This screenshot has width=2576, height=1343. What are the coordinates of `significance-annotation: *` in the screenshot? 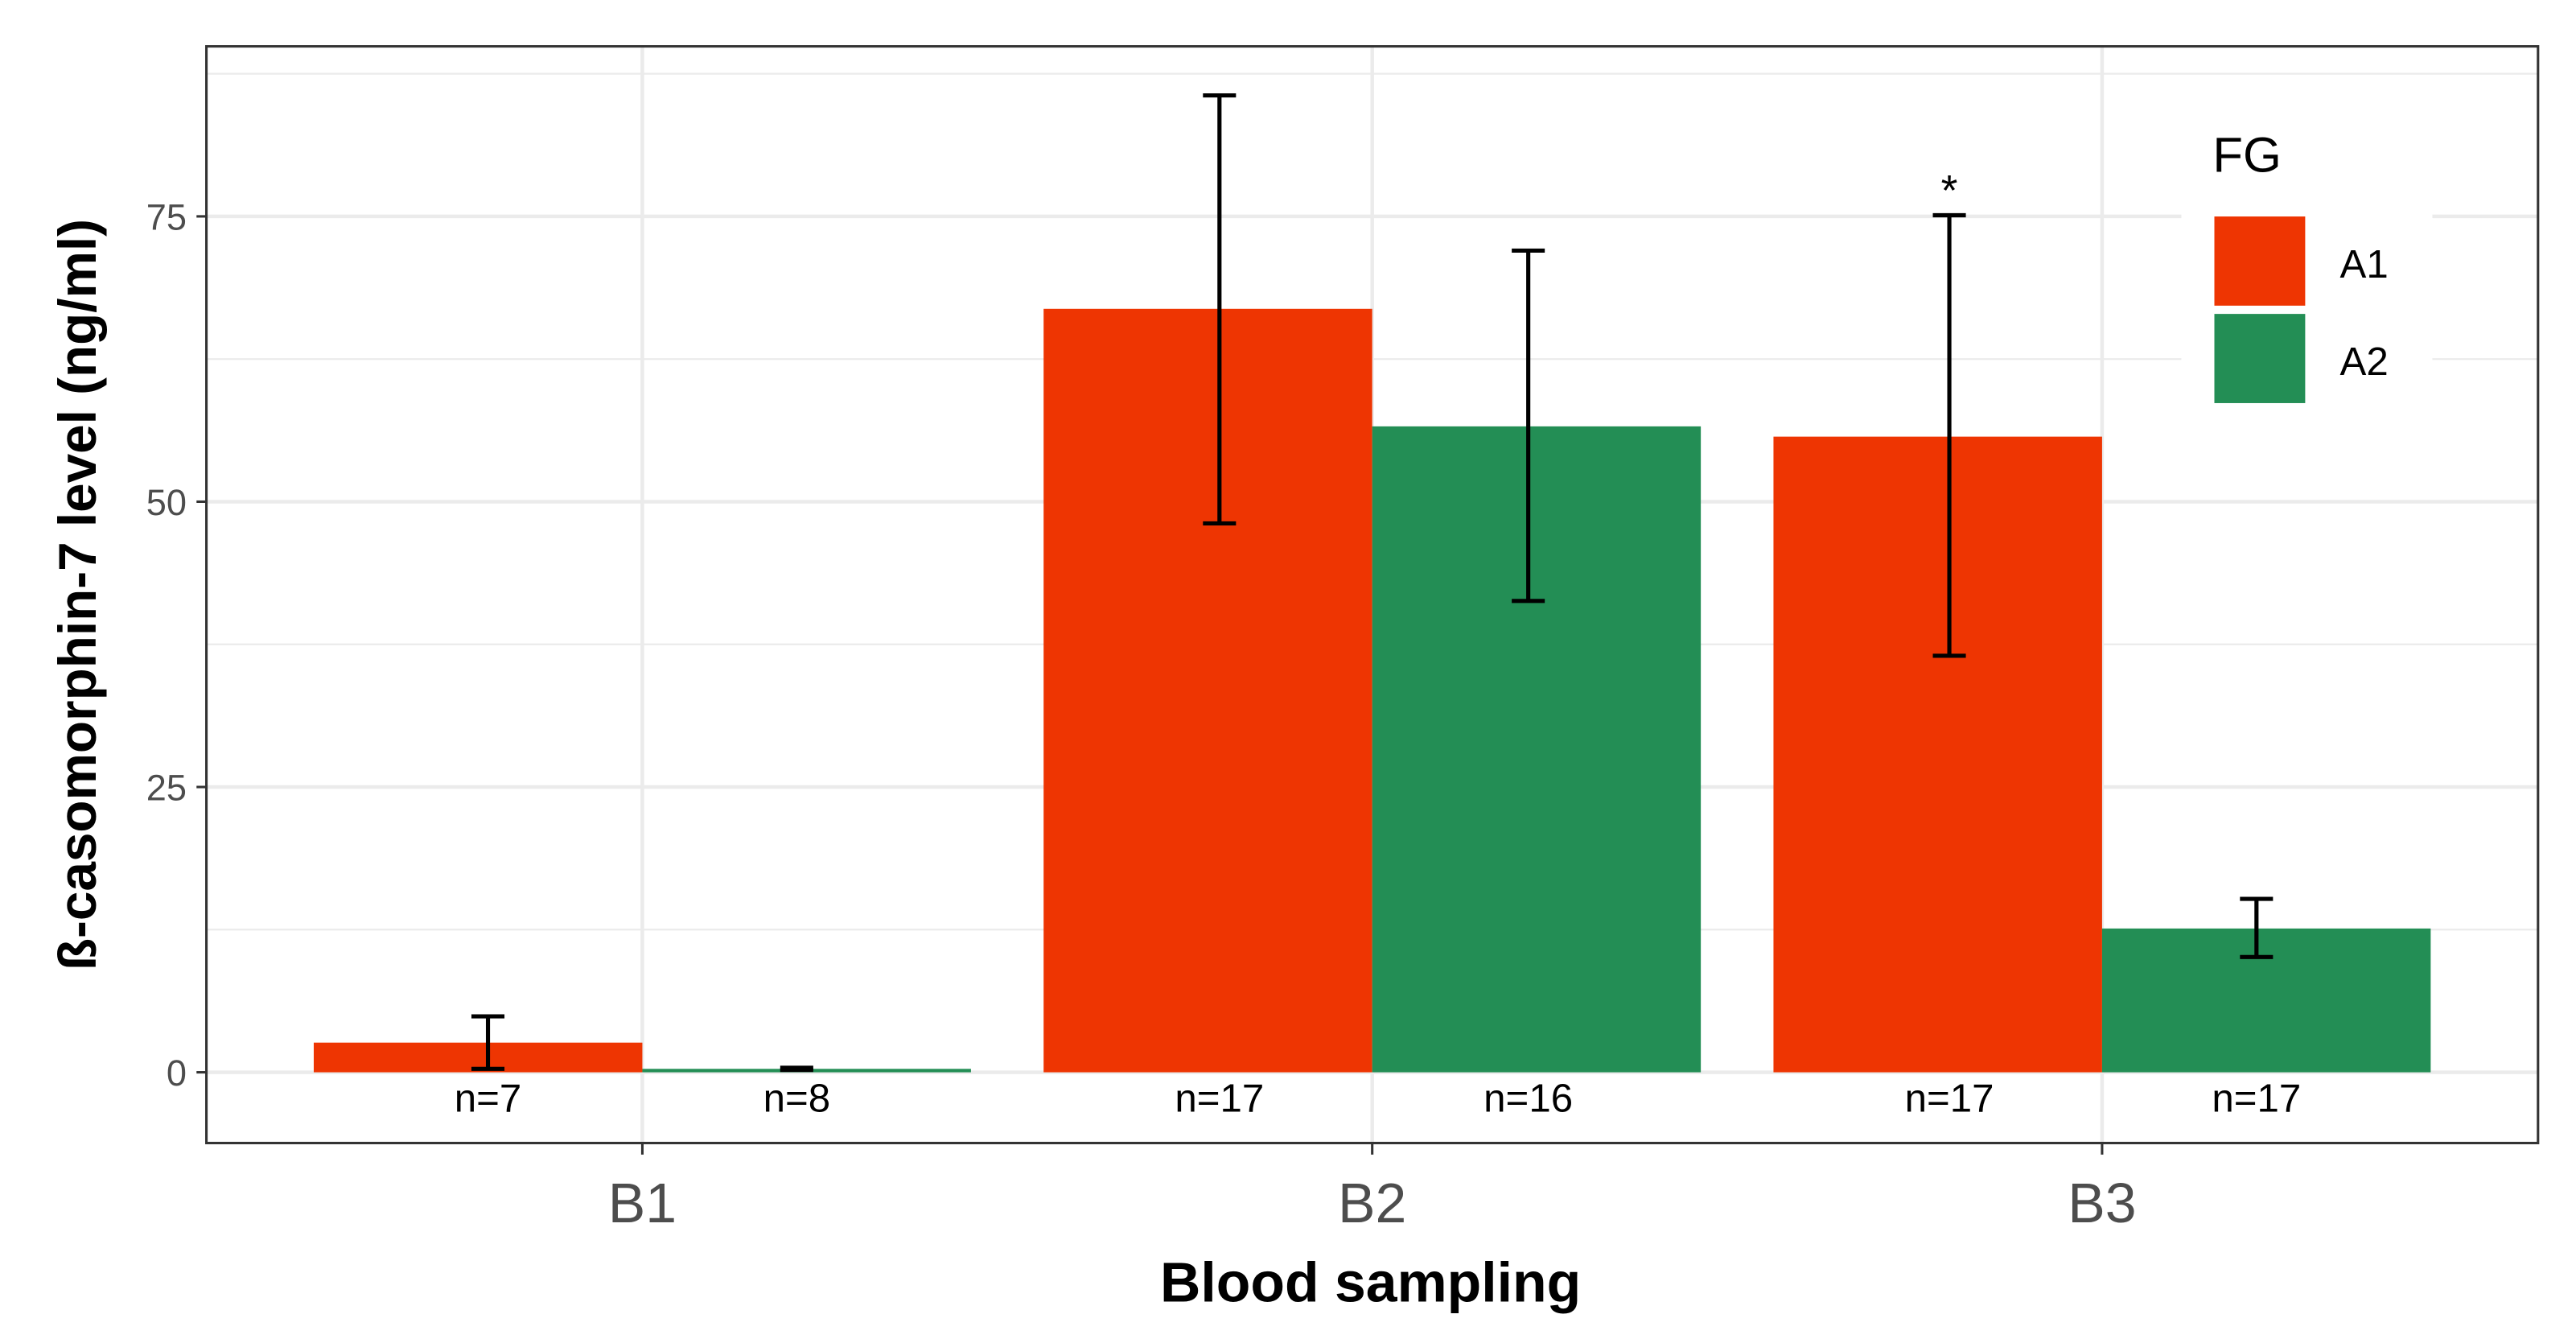 It's located at (1949, 191).